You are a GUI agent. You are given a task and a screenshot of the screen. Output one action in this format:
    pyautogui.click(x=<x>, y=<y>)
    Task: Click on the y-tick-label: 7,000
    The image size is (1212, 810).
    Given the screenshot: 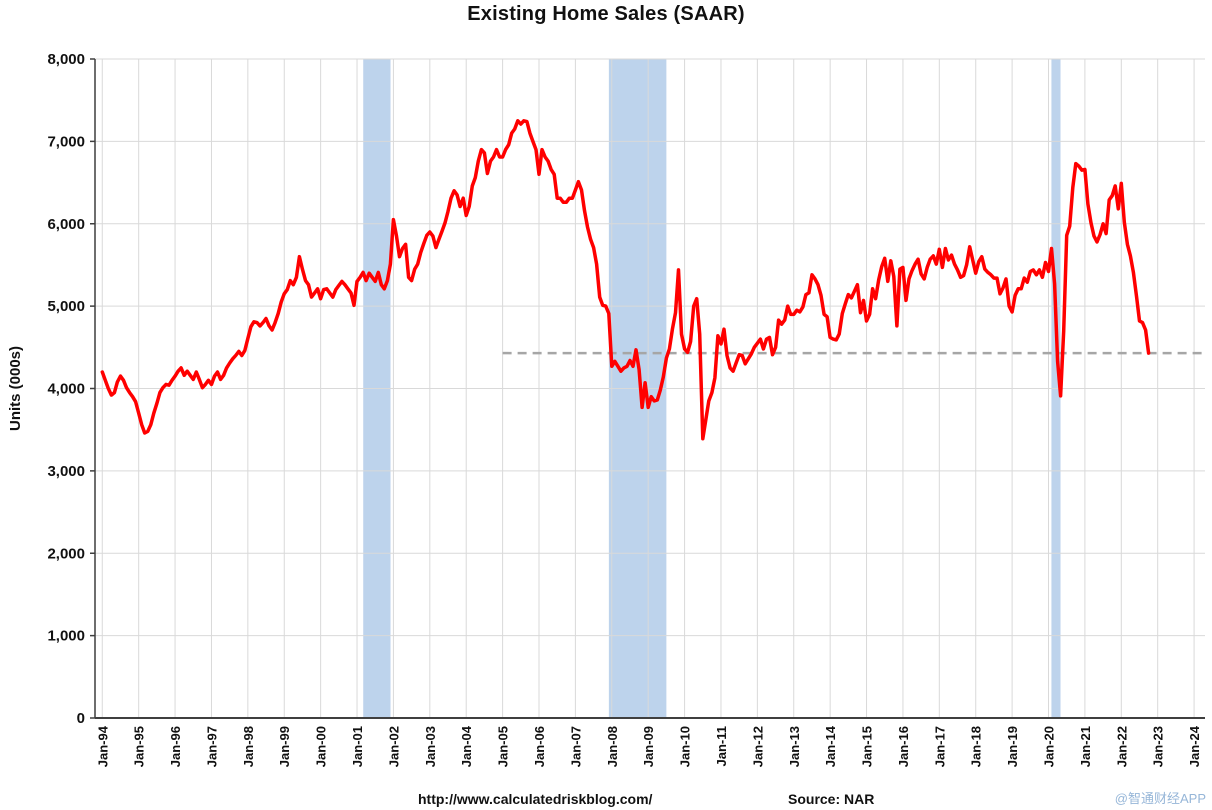 What is the action you would take?
    pyautogui.click(x=66, y=141)
    